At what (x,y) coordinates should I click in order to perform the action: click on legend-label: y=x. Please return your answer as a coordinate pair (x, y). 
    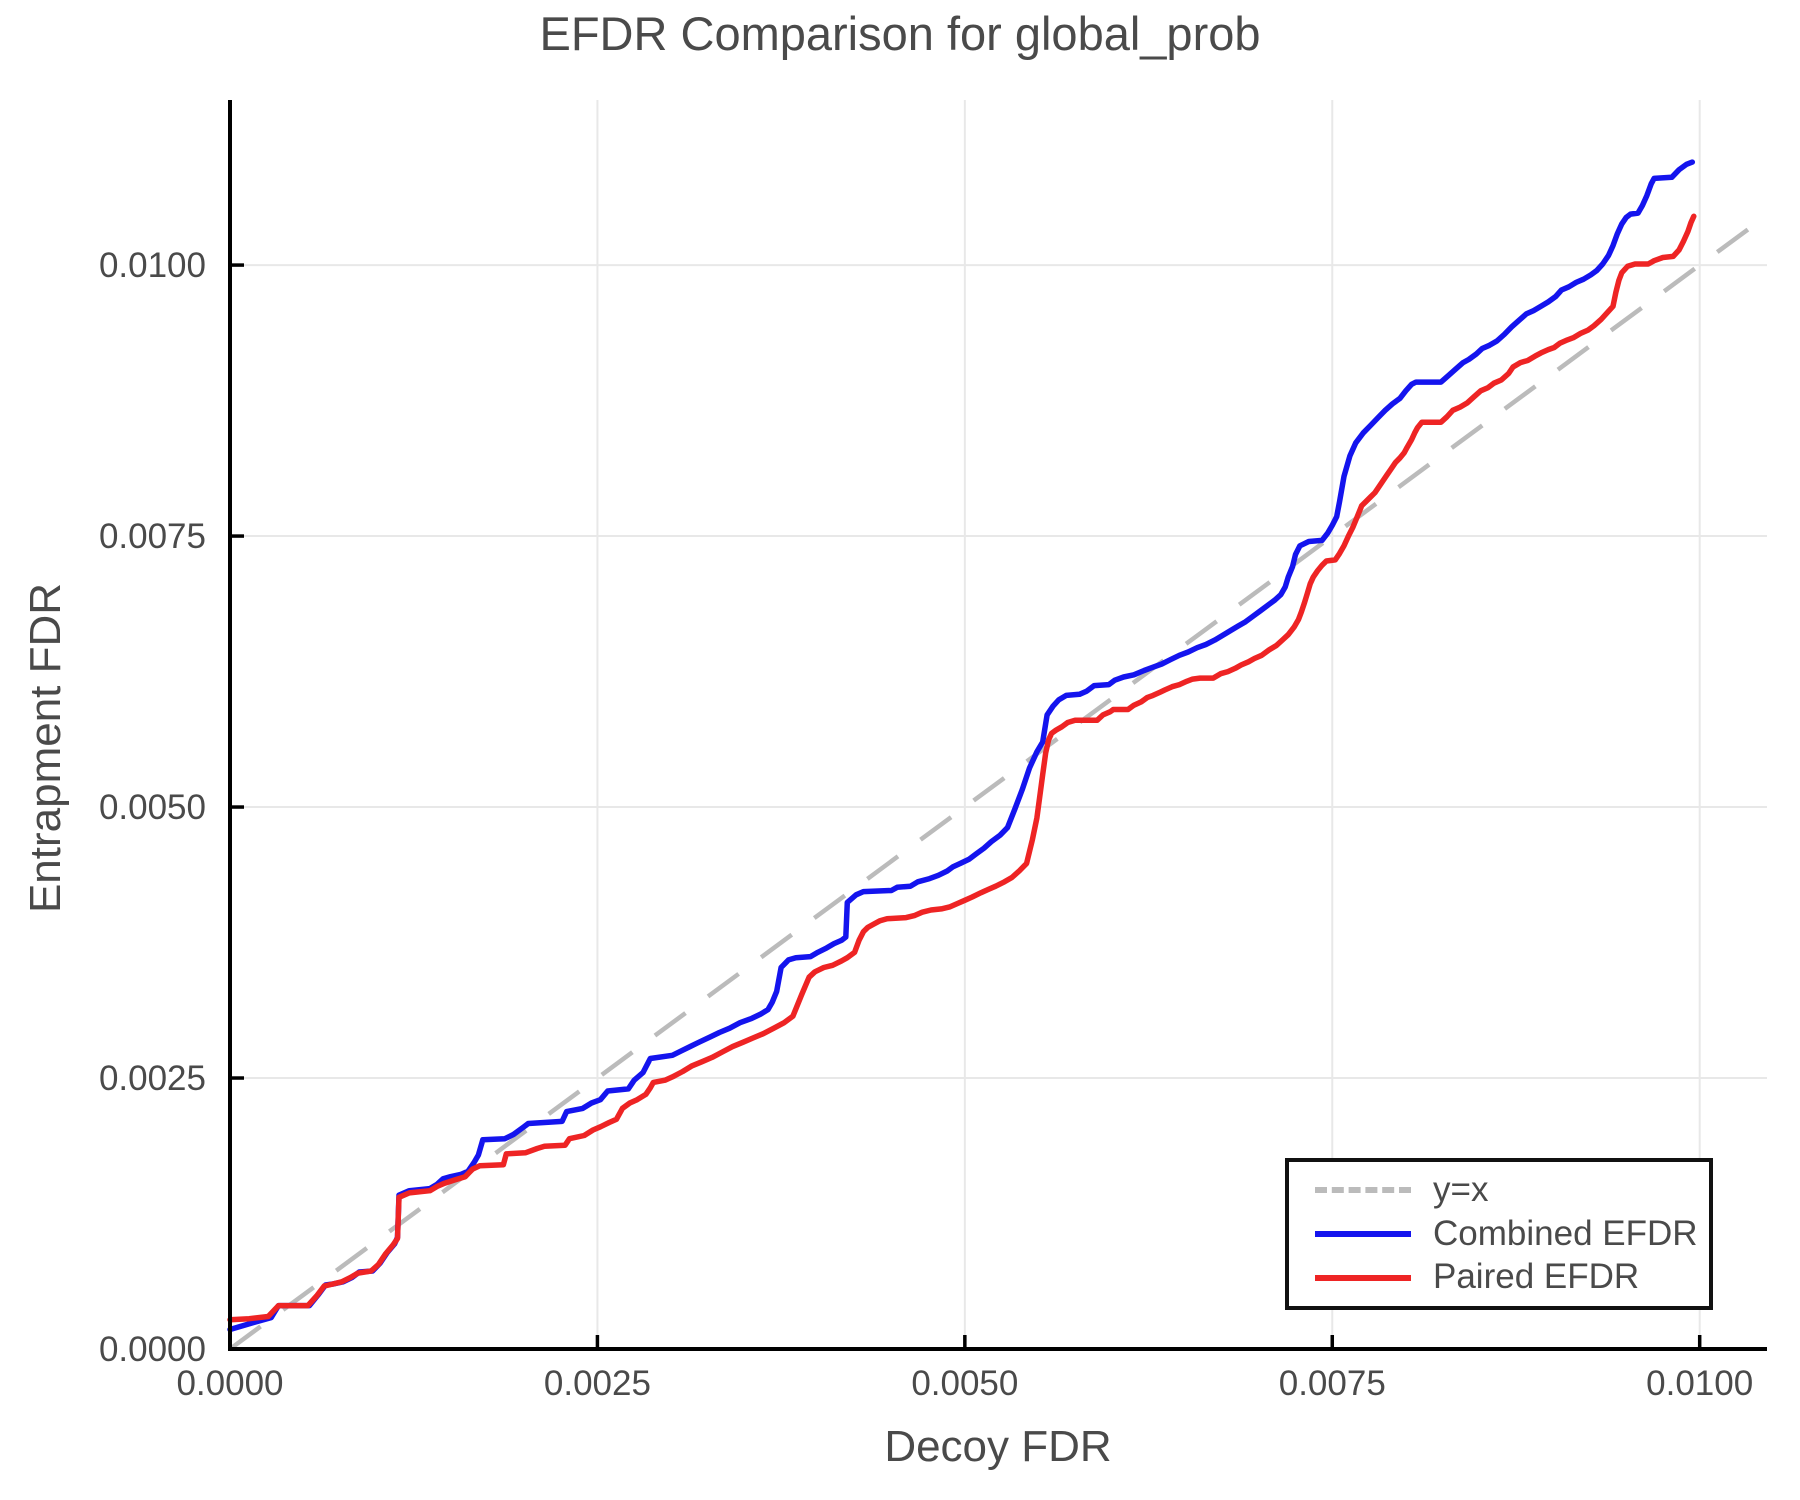
    Looking at the image, I should click on (1461, 1189).